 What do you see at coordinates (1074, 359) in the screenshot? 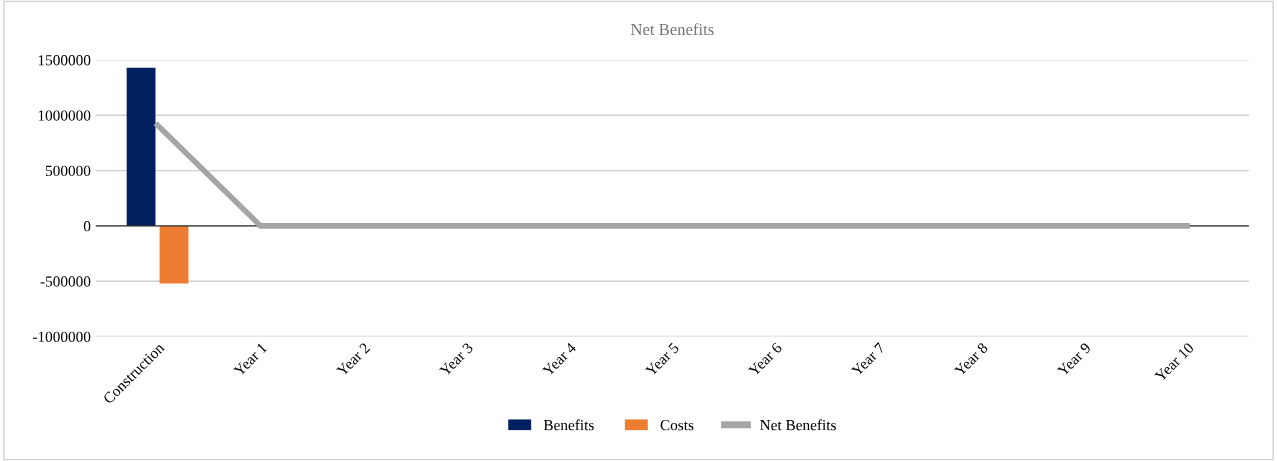
I see `x-tick-label: Year 9` at bounding box center [1074, 359].